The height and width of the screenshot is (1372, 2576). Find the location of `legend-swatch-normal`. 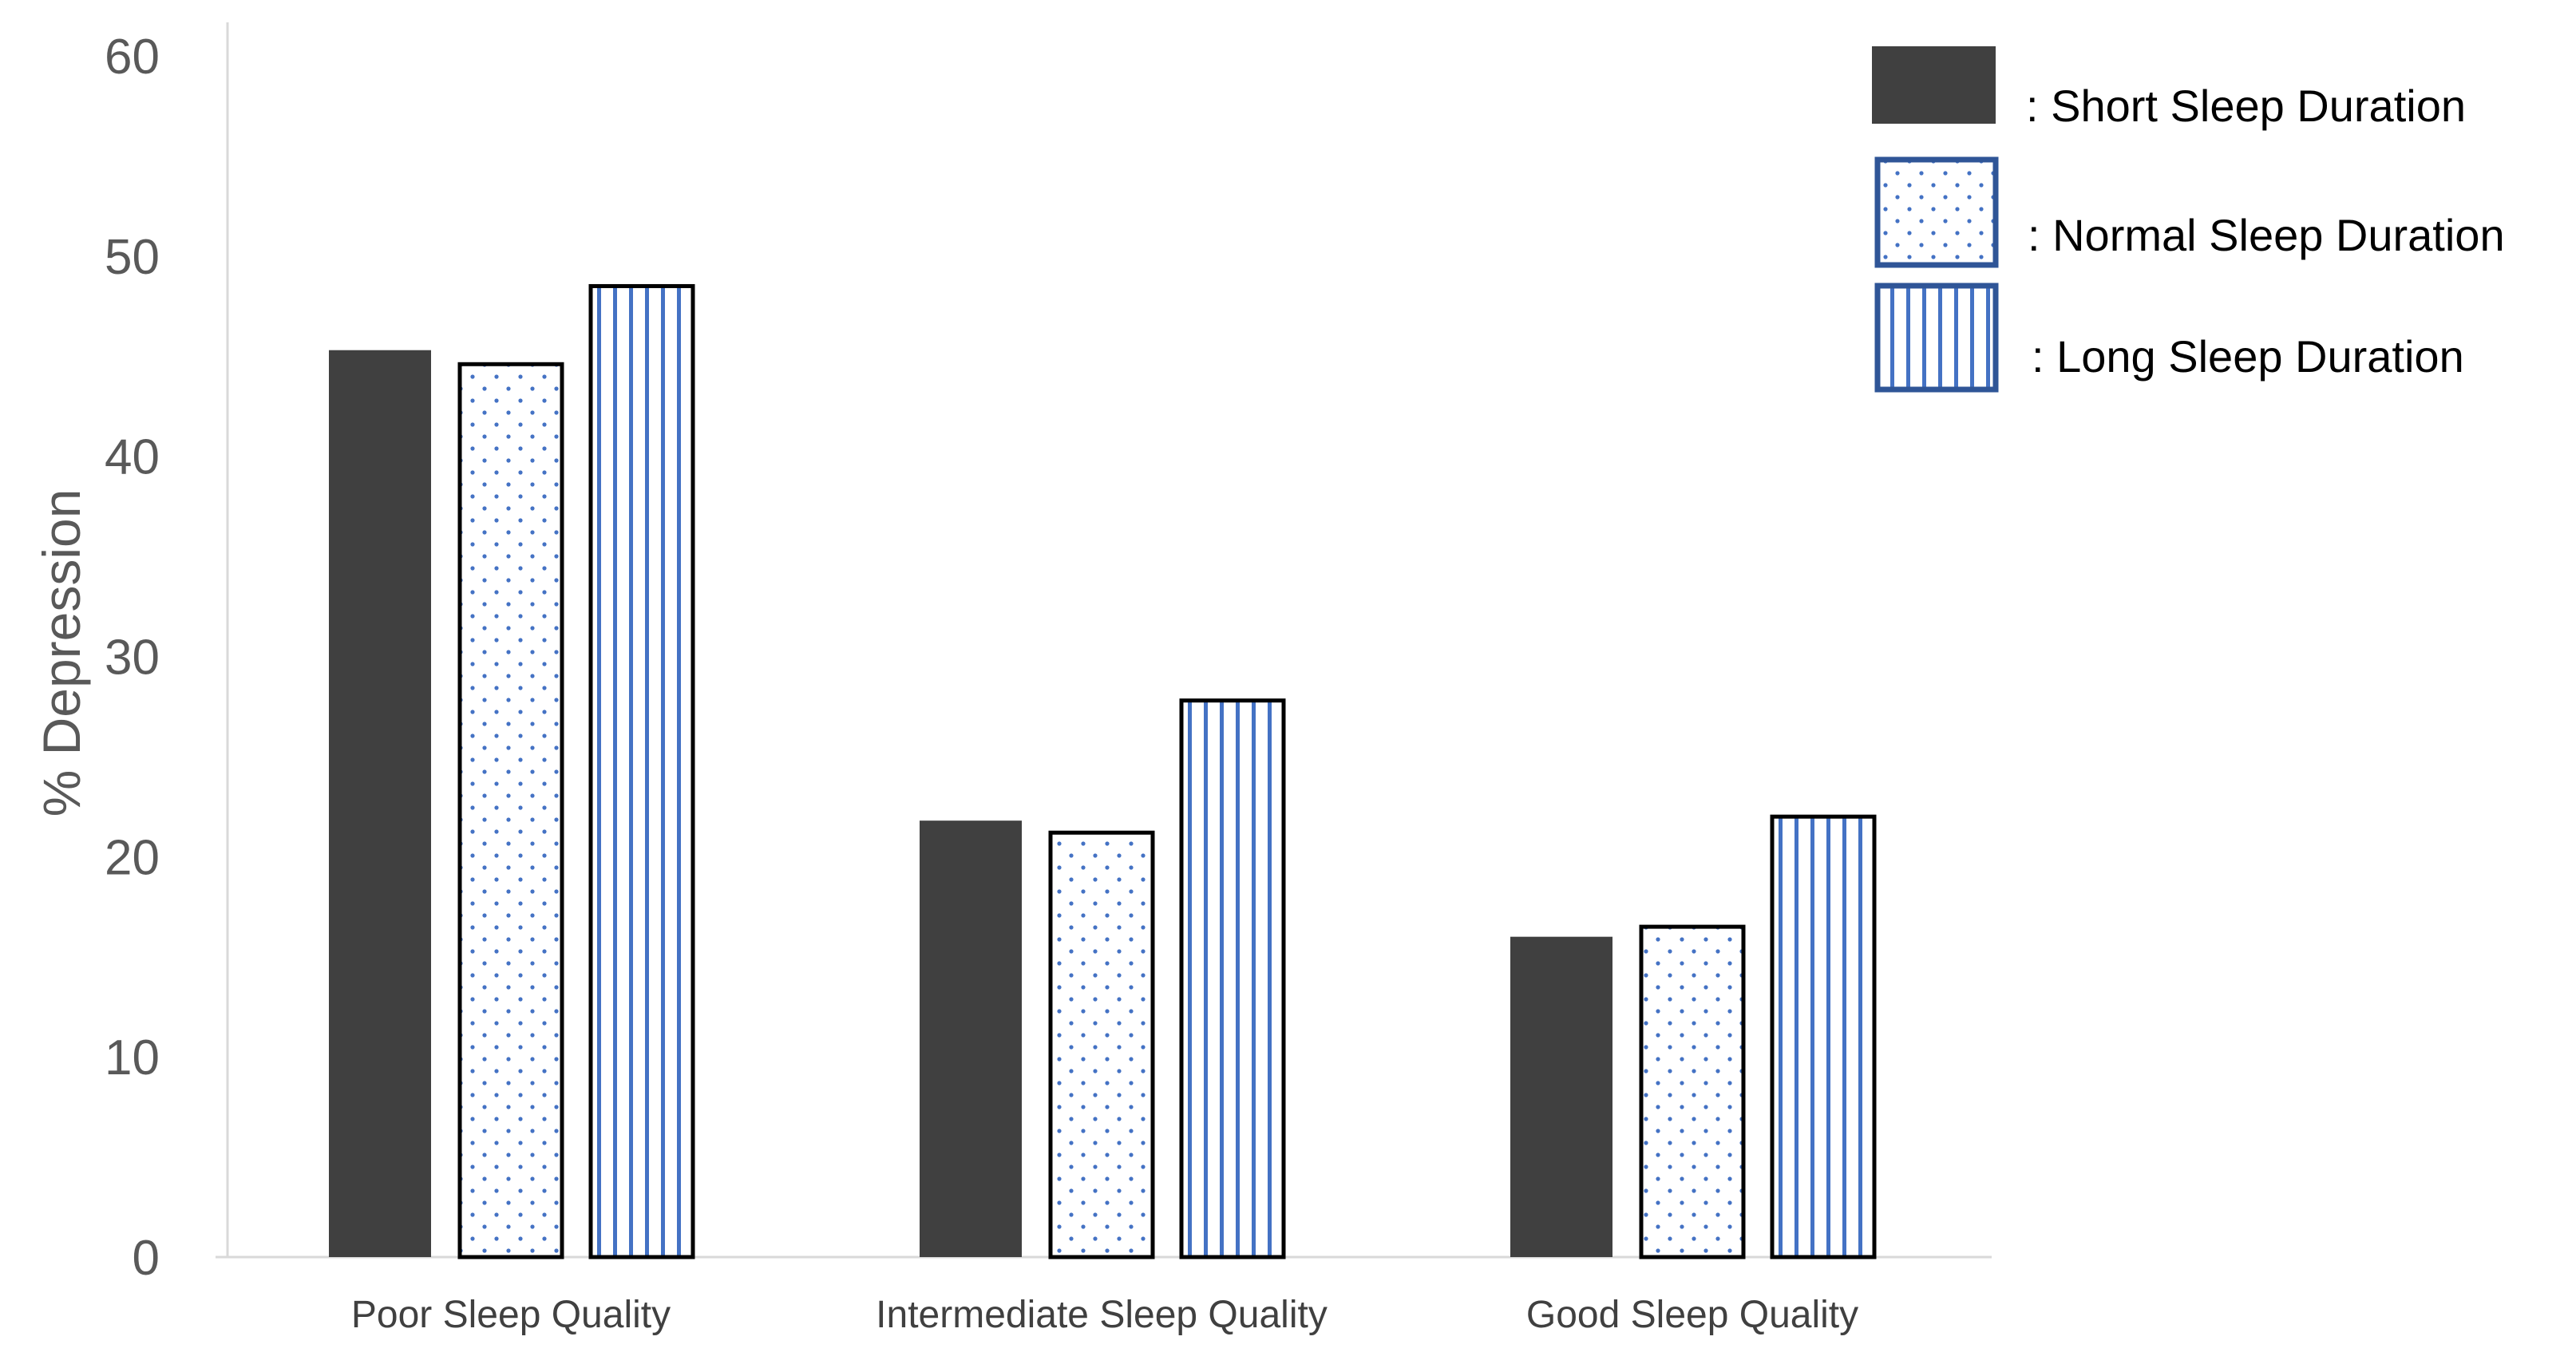

legend-swatch-normal is located at coordinates (1936, 212).